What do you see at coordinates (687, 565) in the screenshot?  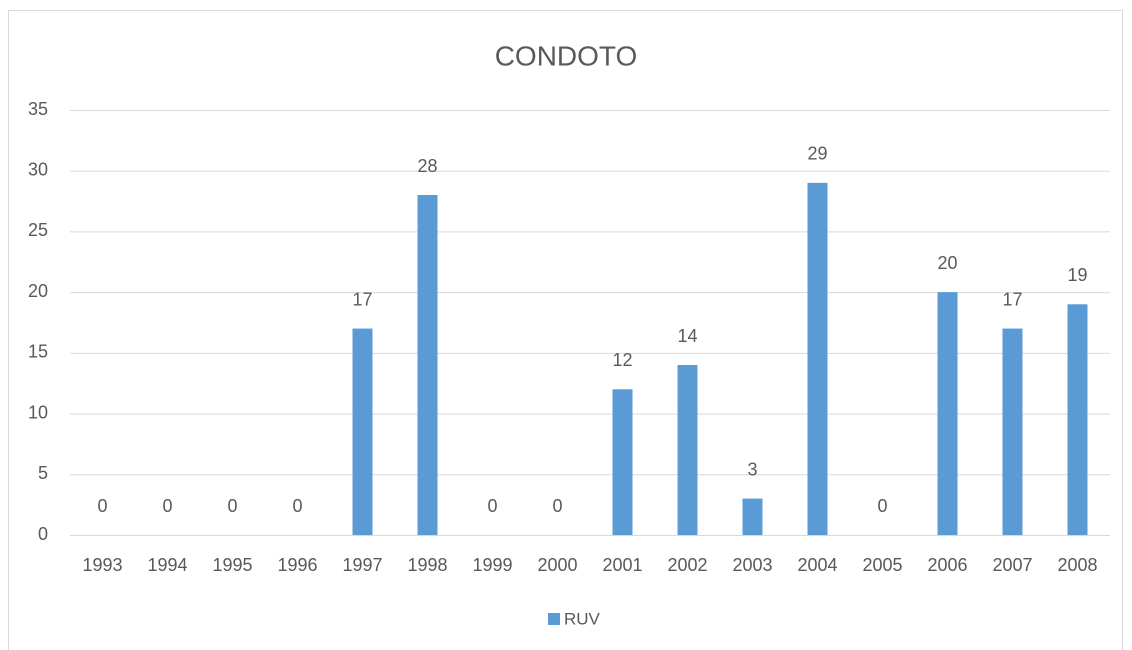 I see `x-tick-label: 2002` at bounding box center [687, 565].